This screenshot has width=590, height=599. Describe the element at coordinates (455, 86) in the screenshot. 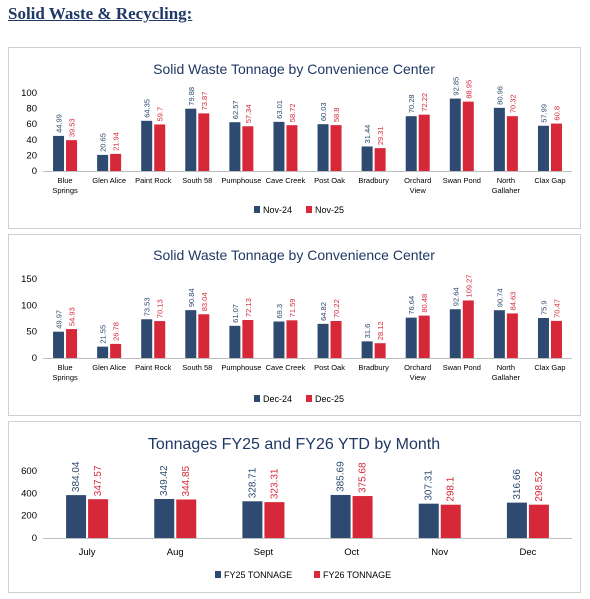

I see `data-label: 92.85` at that location.